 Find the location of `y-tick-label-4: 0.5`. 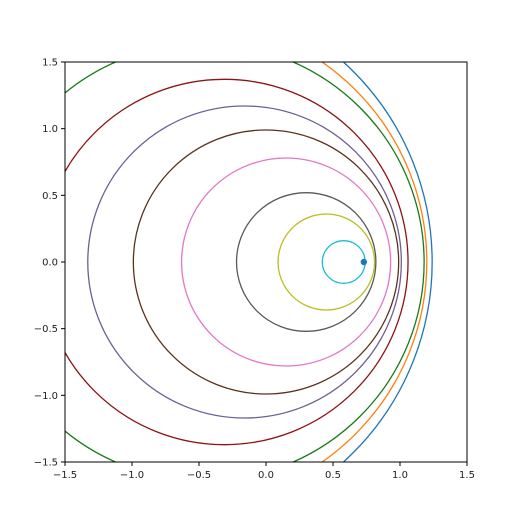

y-tick-label-4: 0.5 is located at coordinates (50, 196).